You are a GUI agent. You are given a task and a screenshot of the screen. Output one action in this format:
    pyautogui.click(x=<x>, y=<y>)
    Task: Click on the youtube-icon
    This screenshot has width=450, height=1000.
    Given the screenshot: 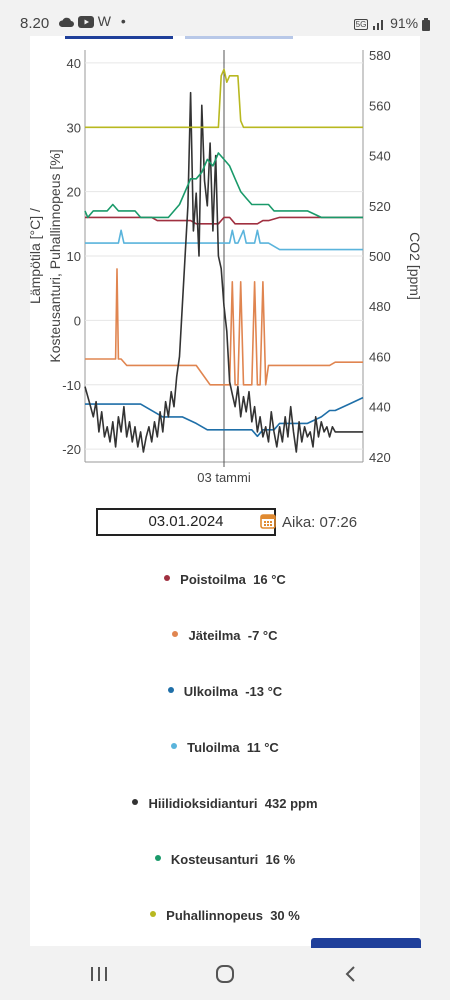 What is the action you would take?
    pyautogui.click(x=85, y=22)
    